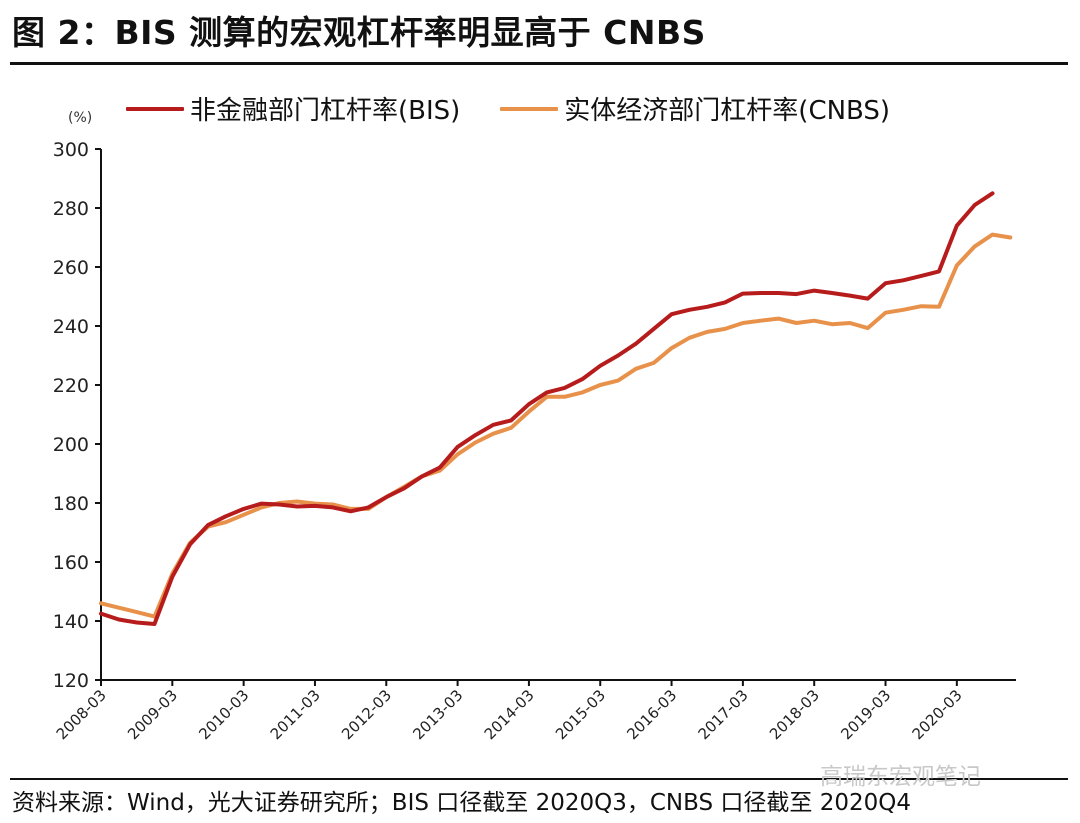 The image size is (1080, 823). I want to click on legend-swatch-bis, so click(155, 108).